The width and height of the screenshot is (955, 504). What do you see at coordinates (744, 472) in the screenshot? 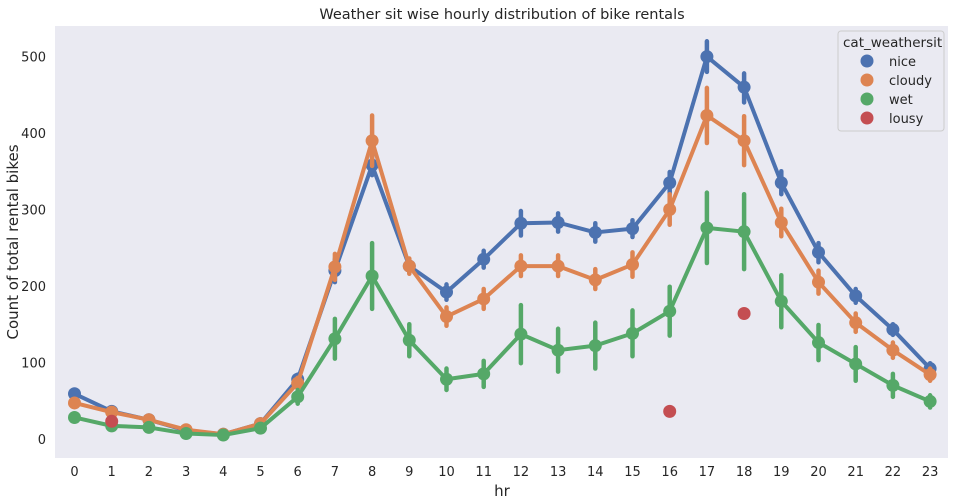
I see `x-tick-label: 18` at bounding box center [744, 472].